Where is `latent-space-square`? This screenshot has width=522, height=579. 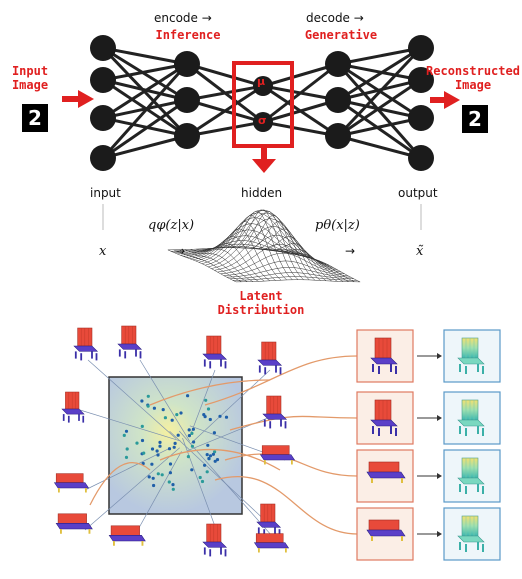 latent-space-square is located at coordinates (175, 445).